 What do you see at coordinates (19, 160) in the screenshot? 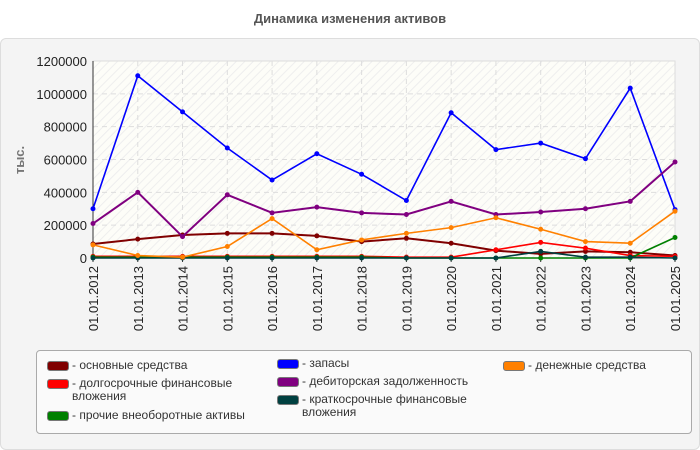
I see `y-axis-label: тыс.` at bounding box center [19, 160].